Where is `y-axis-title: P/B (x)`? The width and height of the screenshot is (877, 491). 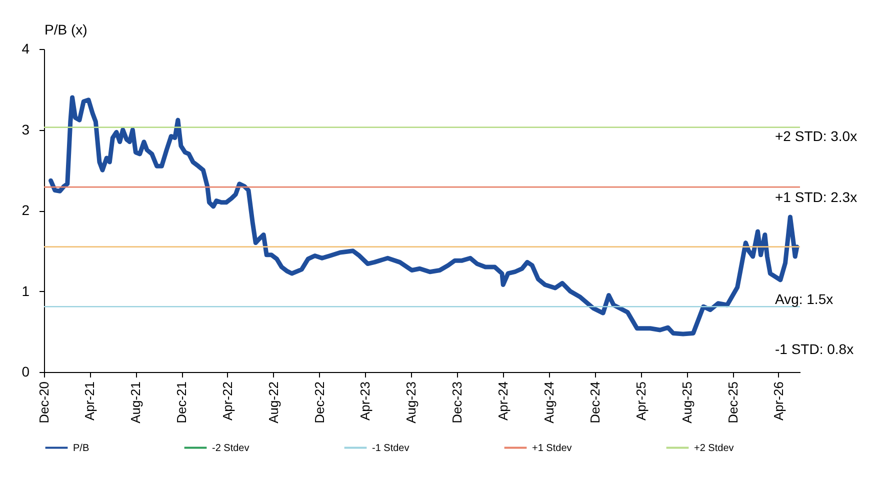 y-axis-title: P/B (x) is located at coordinates (66, 30).